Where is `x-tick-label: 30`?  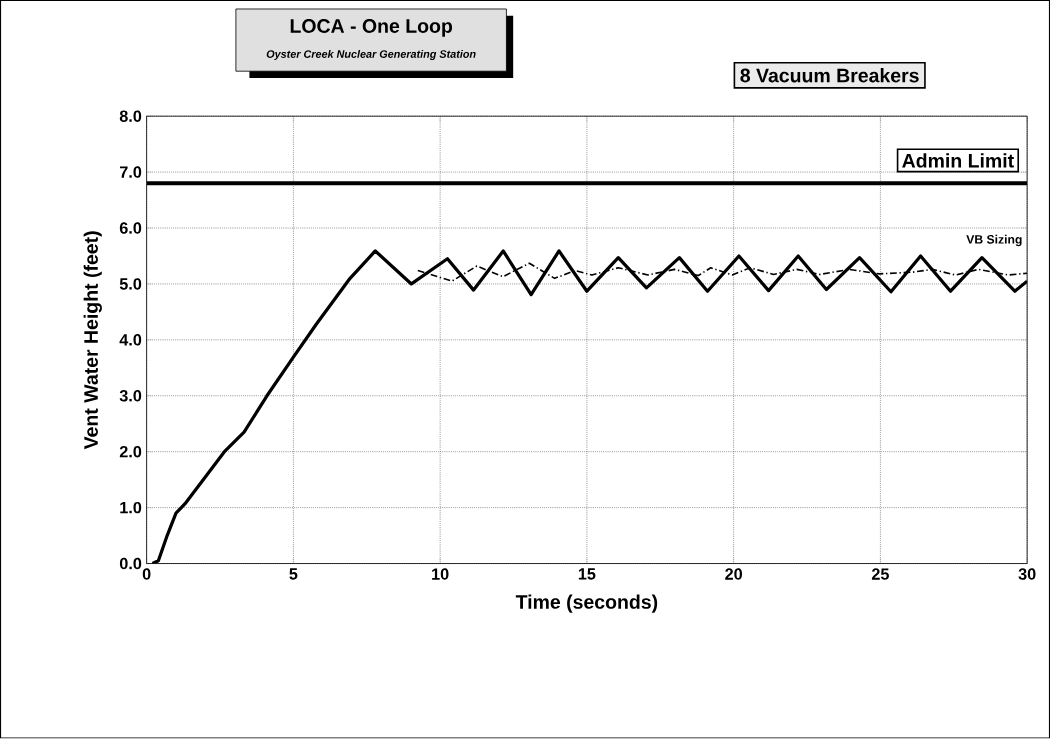 x-tick-label: 30 is located at coordinates (1027, 574).